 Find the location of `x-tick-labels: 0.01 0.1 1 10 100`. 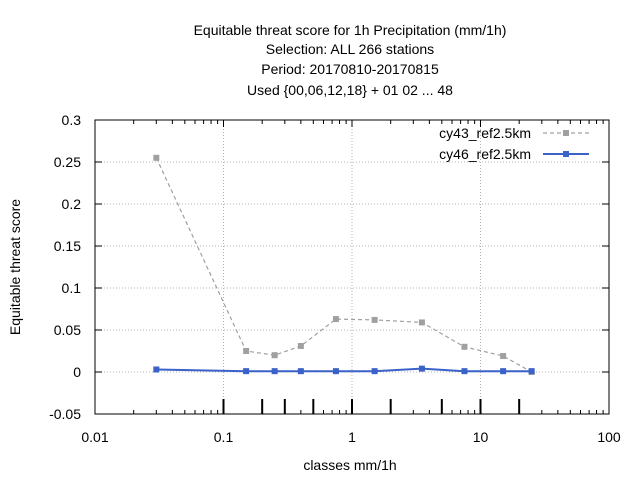

x-tick-labels: 0.01 0.1 1 10 100 is located at coordinates (351, 437).